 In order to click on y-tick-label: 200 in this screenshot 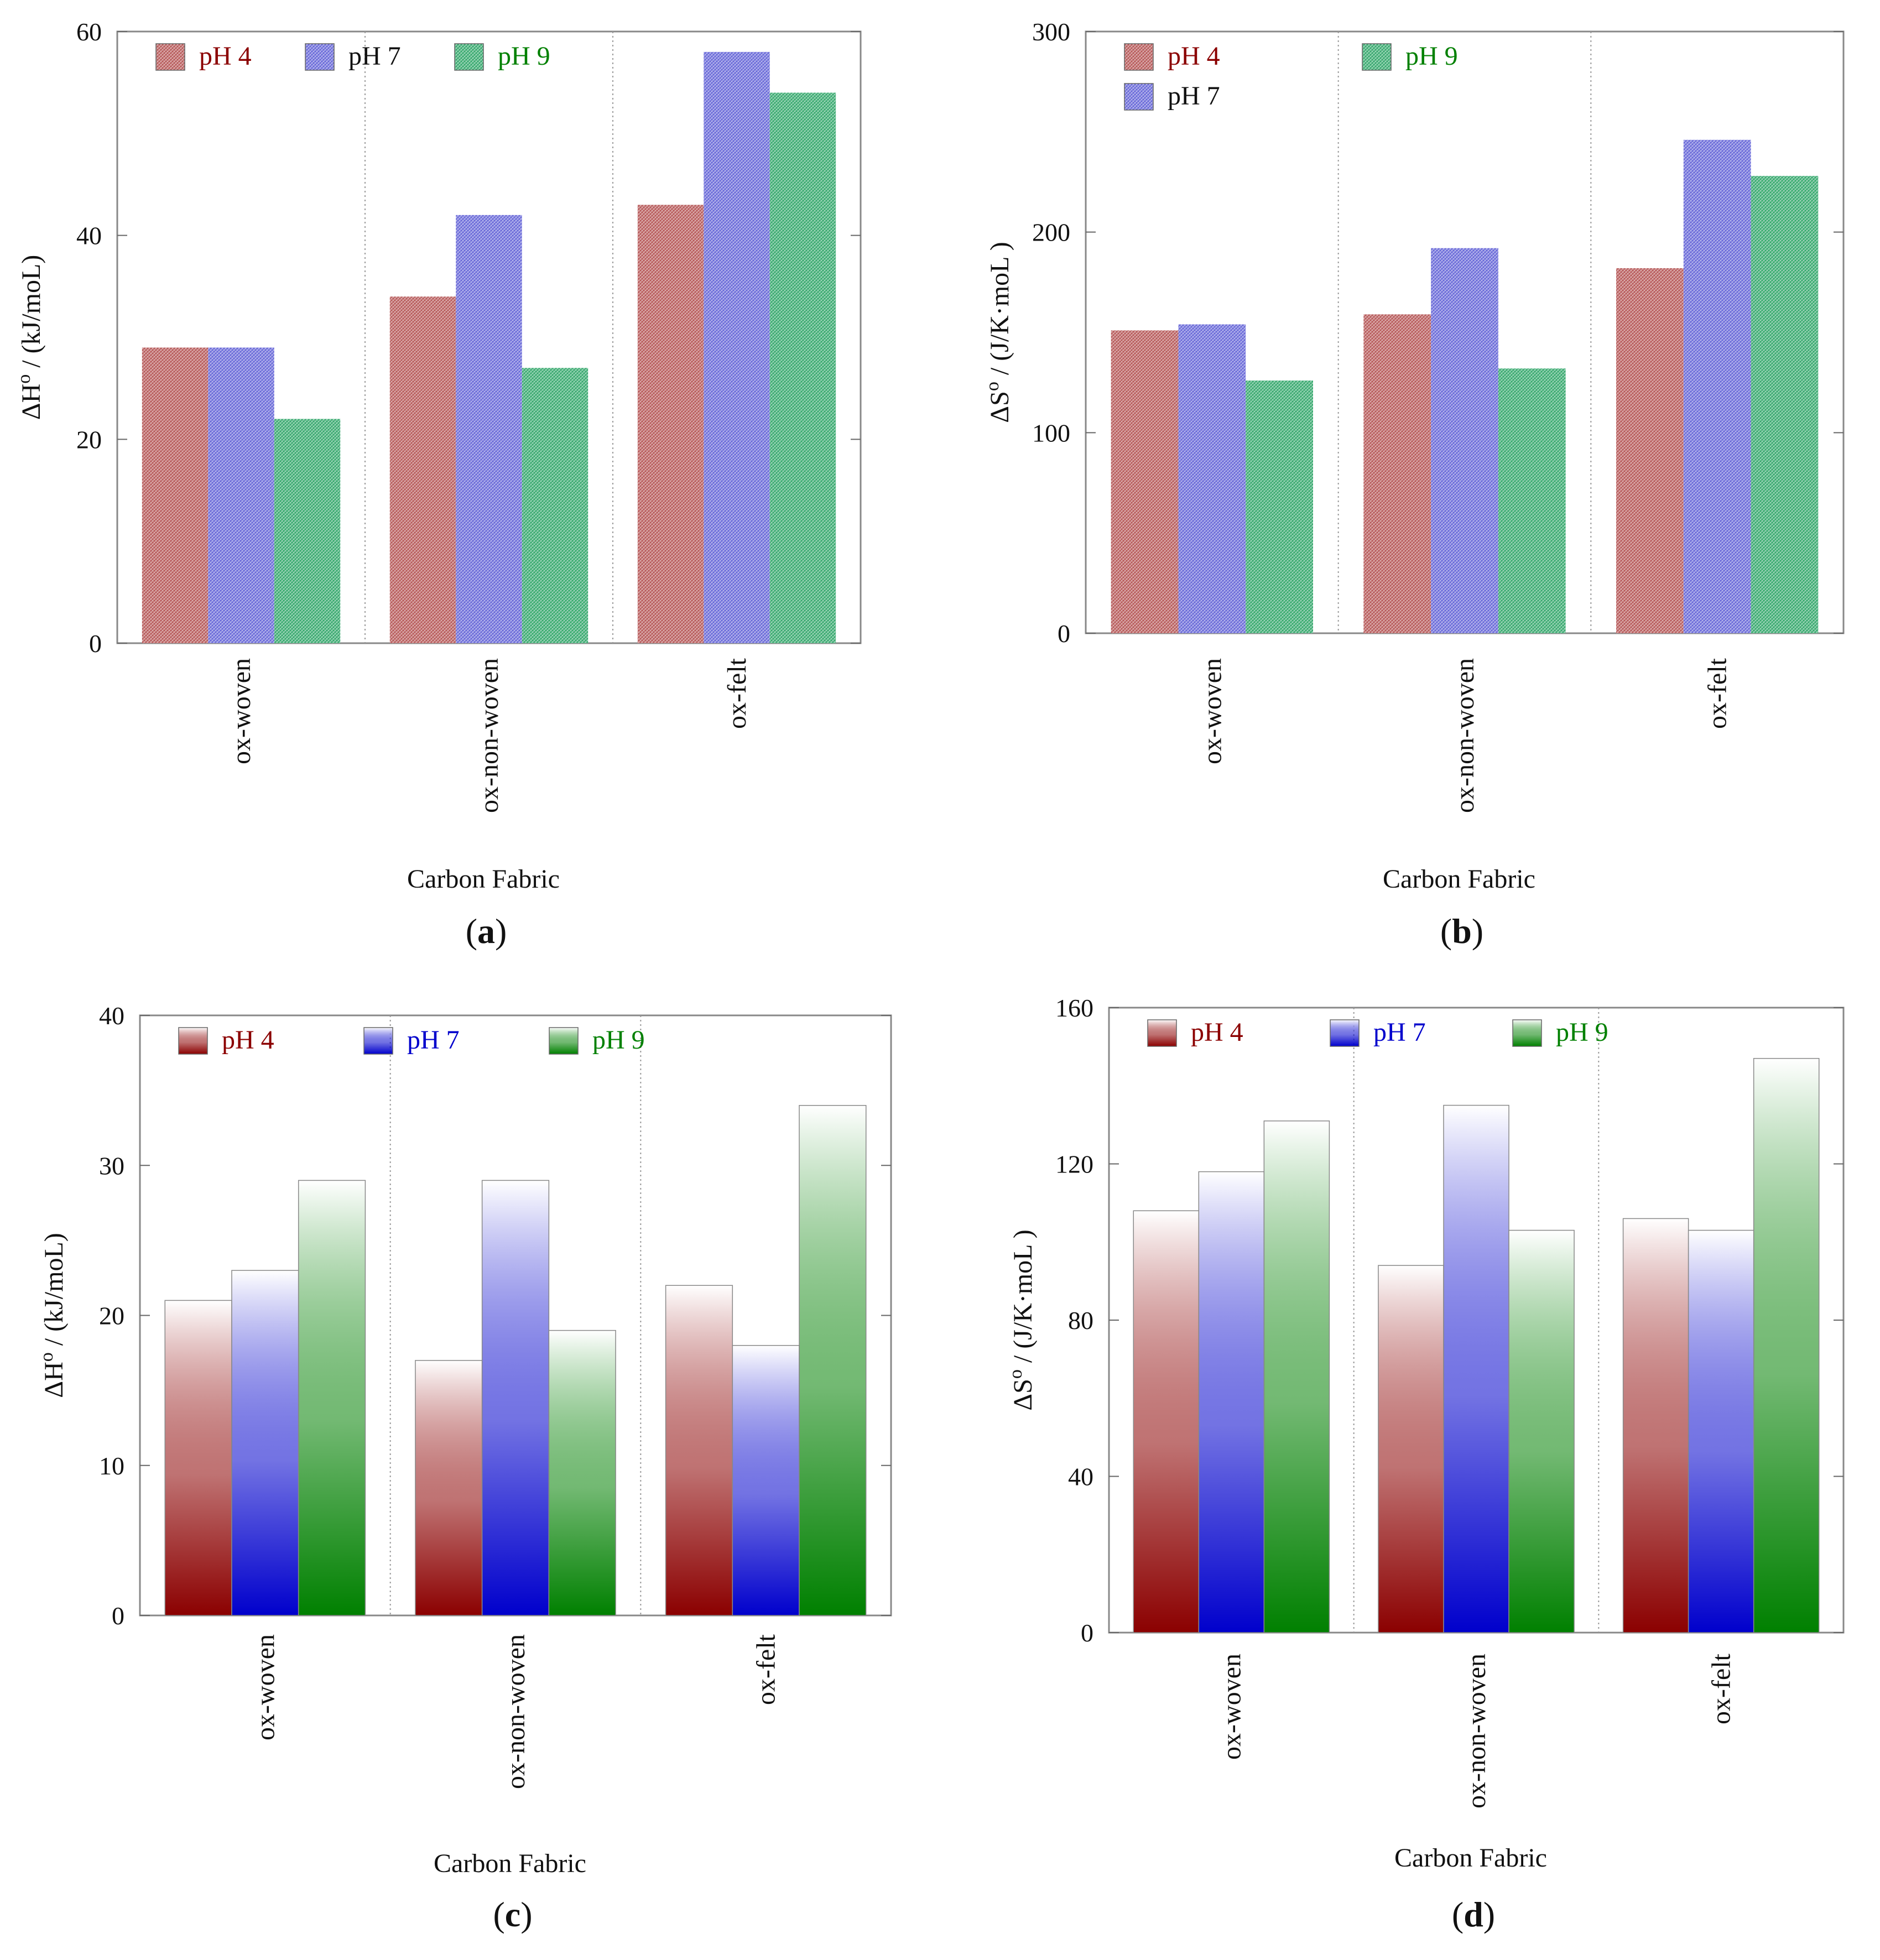, I will do `click(1051, 232)`.